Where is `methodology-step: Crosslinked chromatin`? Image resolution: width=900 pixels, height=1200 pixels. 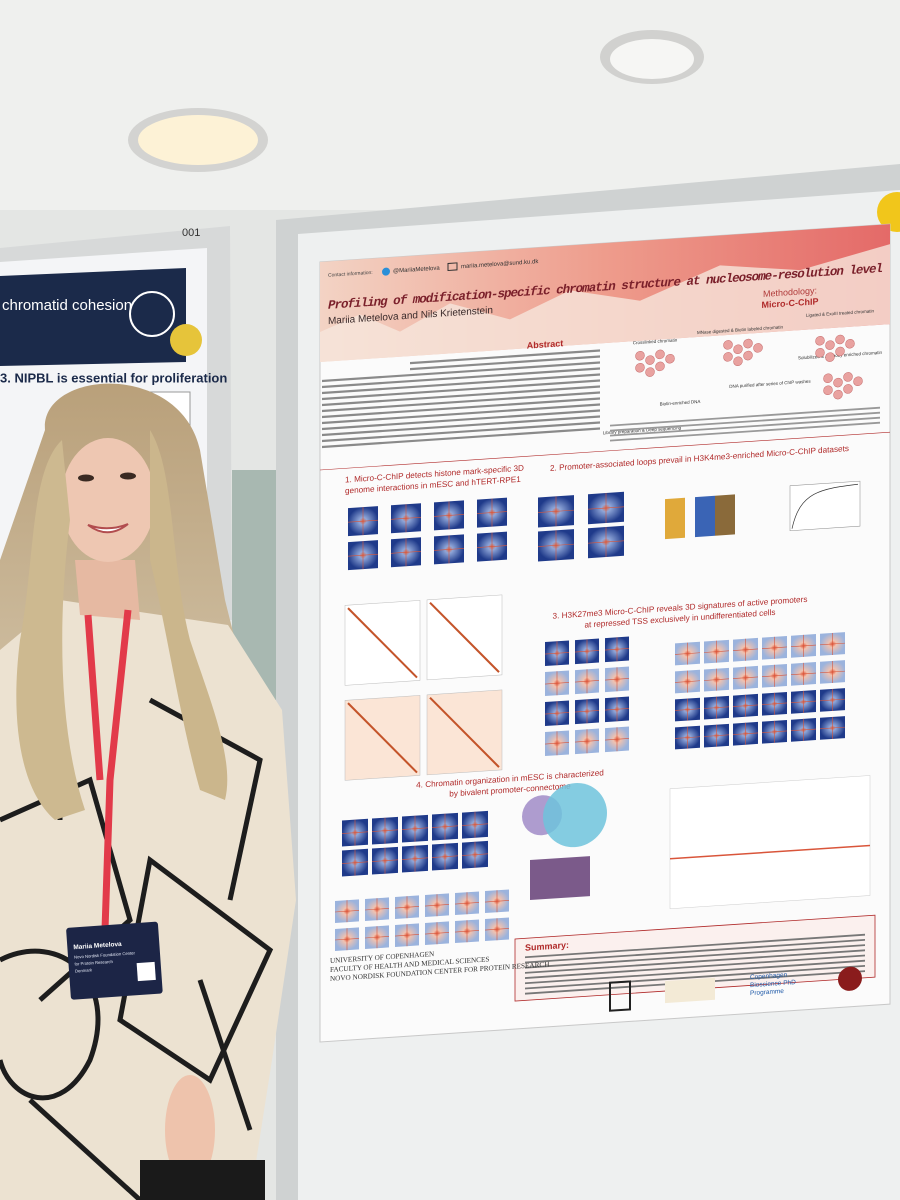
methodology-step: Crosslinked chromatin is located at coordinates (655, 341).